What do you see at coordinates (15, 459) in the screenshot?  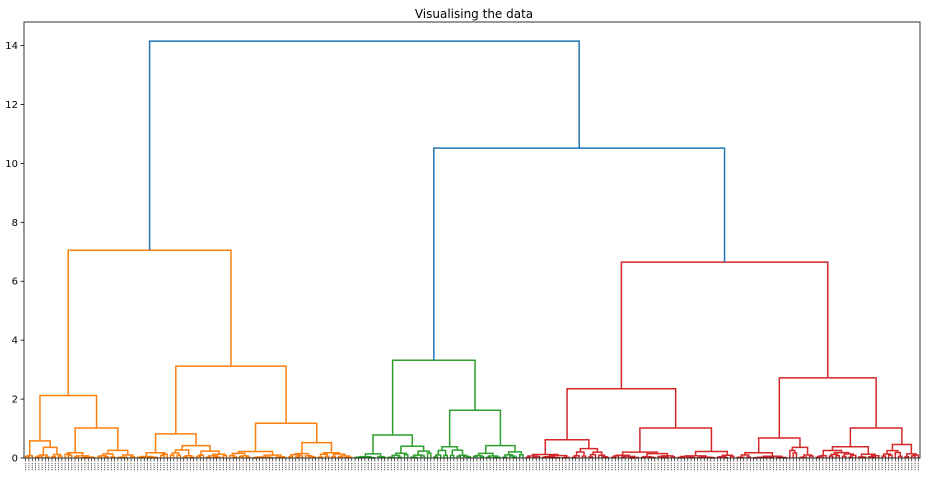 I see `y-tick-label: 0` at bounding box center [15, 459].